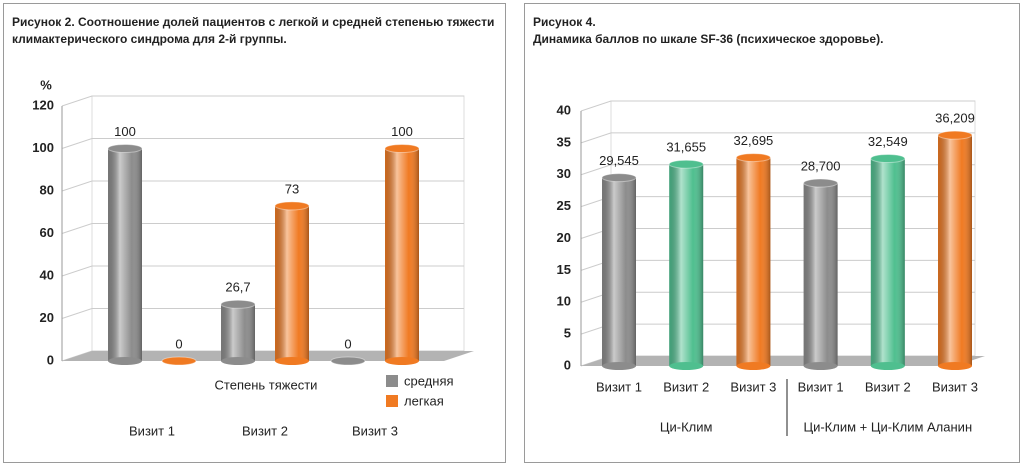  What do you see at coordinates (686, 147) in the screenshot?
I see `data-label: 31,655` at bounding box center [686, 147].